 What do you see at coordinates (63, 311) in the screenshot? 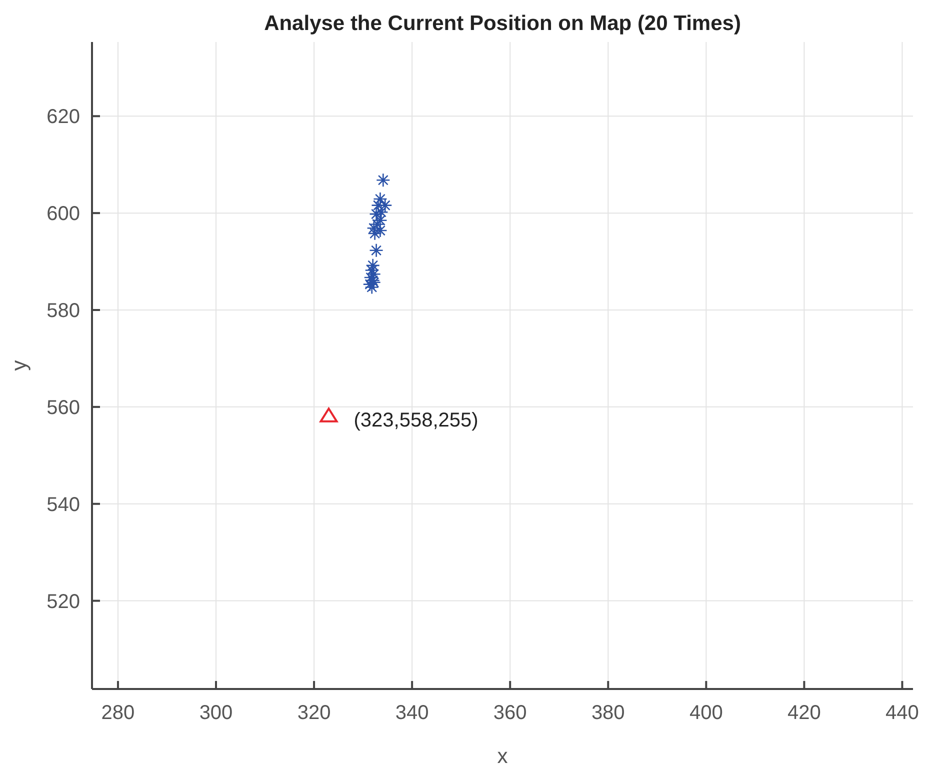
I see `y-tick-label: 580` at bounding box center [63, 311].